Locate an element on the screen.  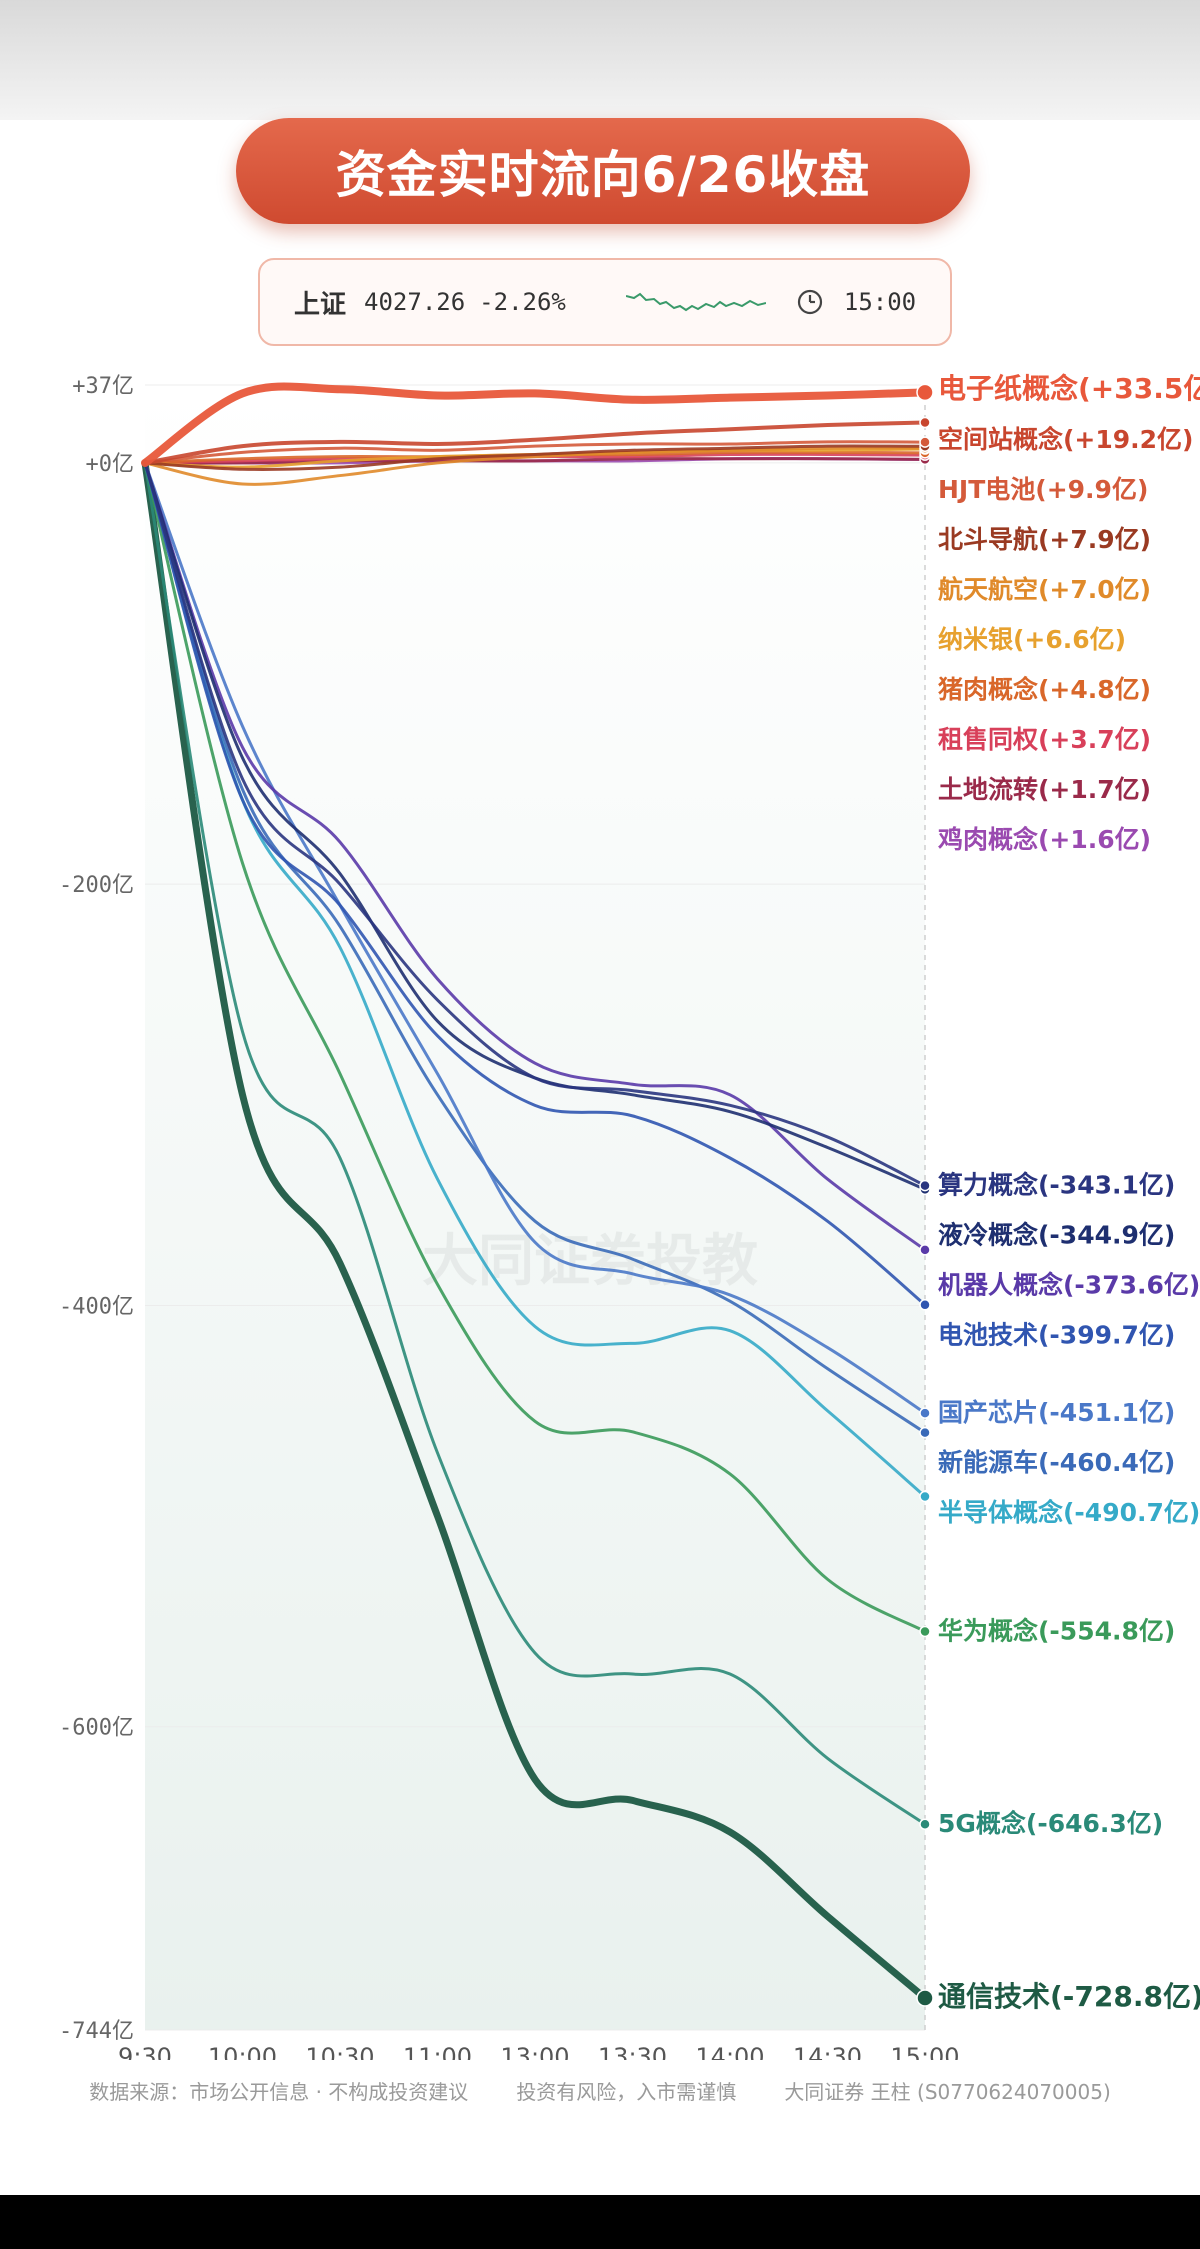
sparkline-icon is located at coordinates (695, 302).